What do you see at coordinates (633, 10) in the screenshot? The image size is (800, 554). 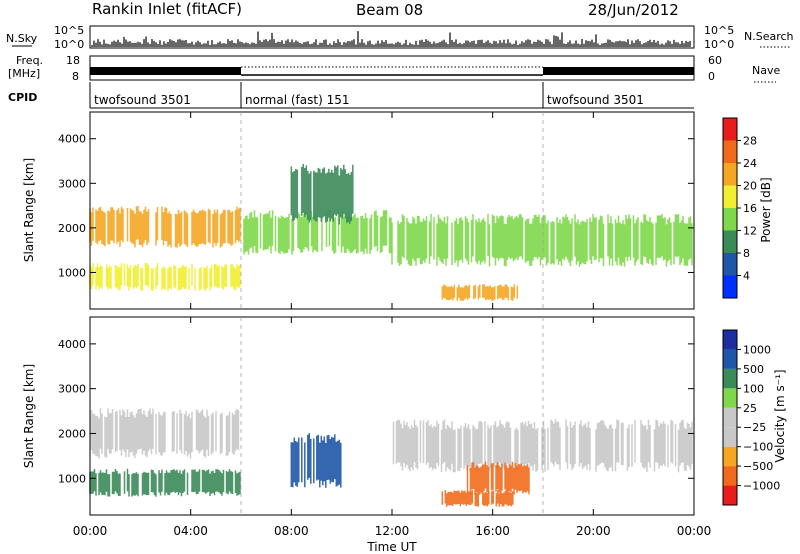 I see `date-label: 28/Jun/2012` at bounding box center [633, 10].